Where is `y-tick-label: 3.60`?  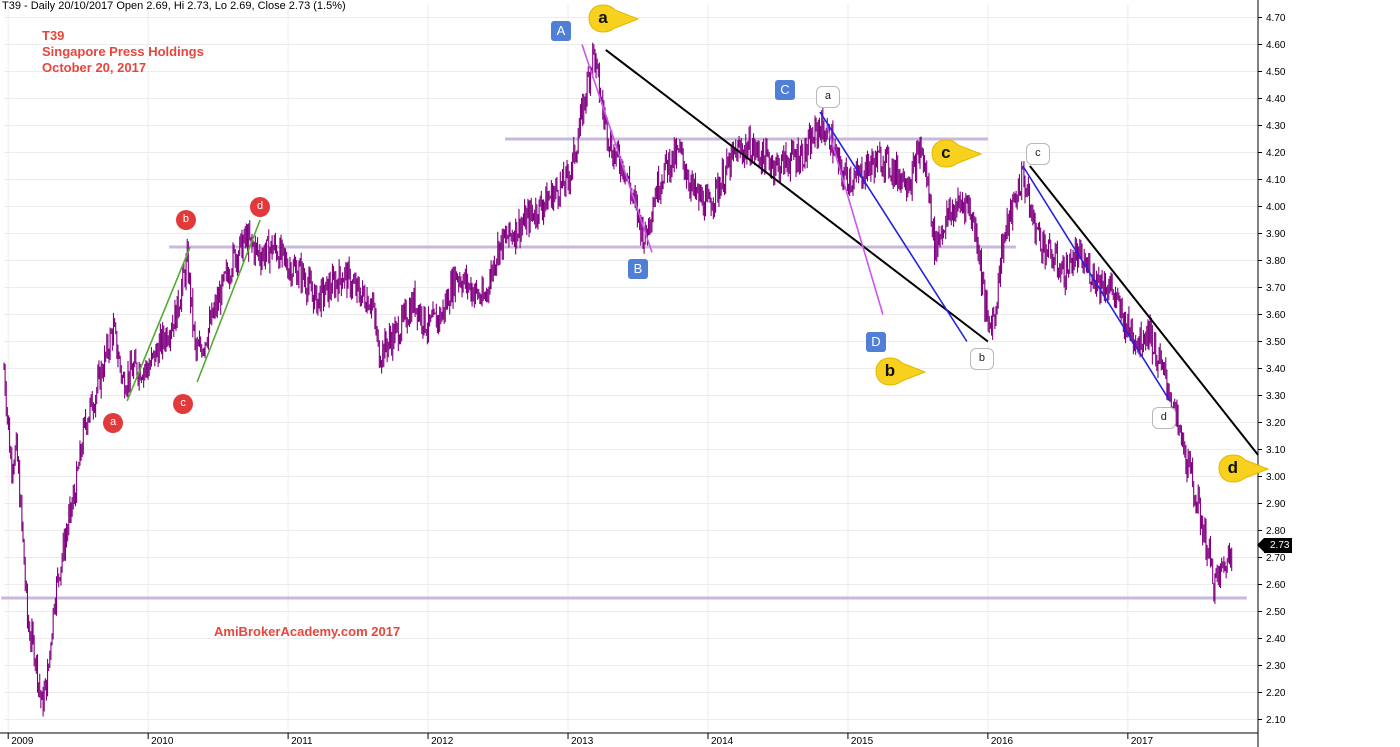
y-tick-label: 3.60 is located at coordinates (1276, 315).